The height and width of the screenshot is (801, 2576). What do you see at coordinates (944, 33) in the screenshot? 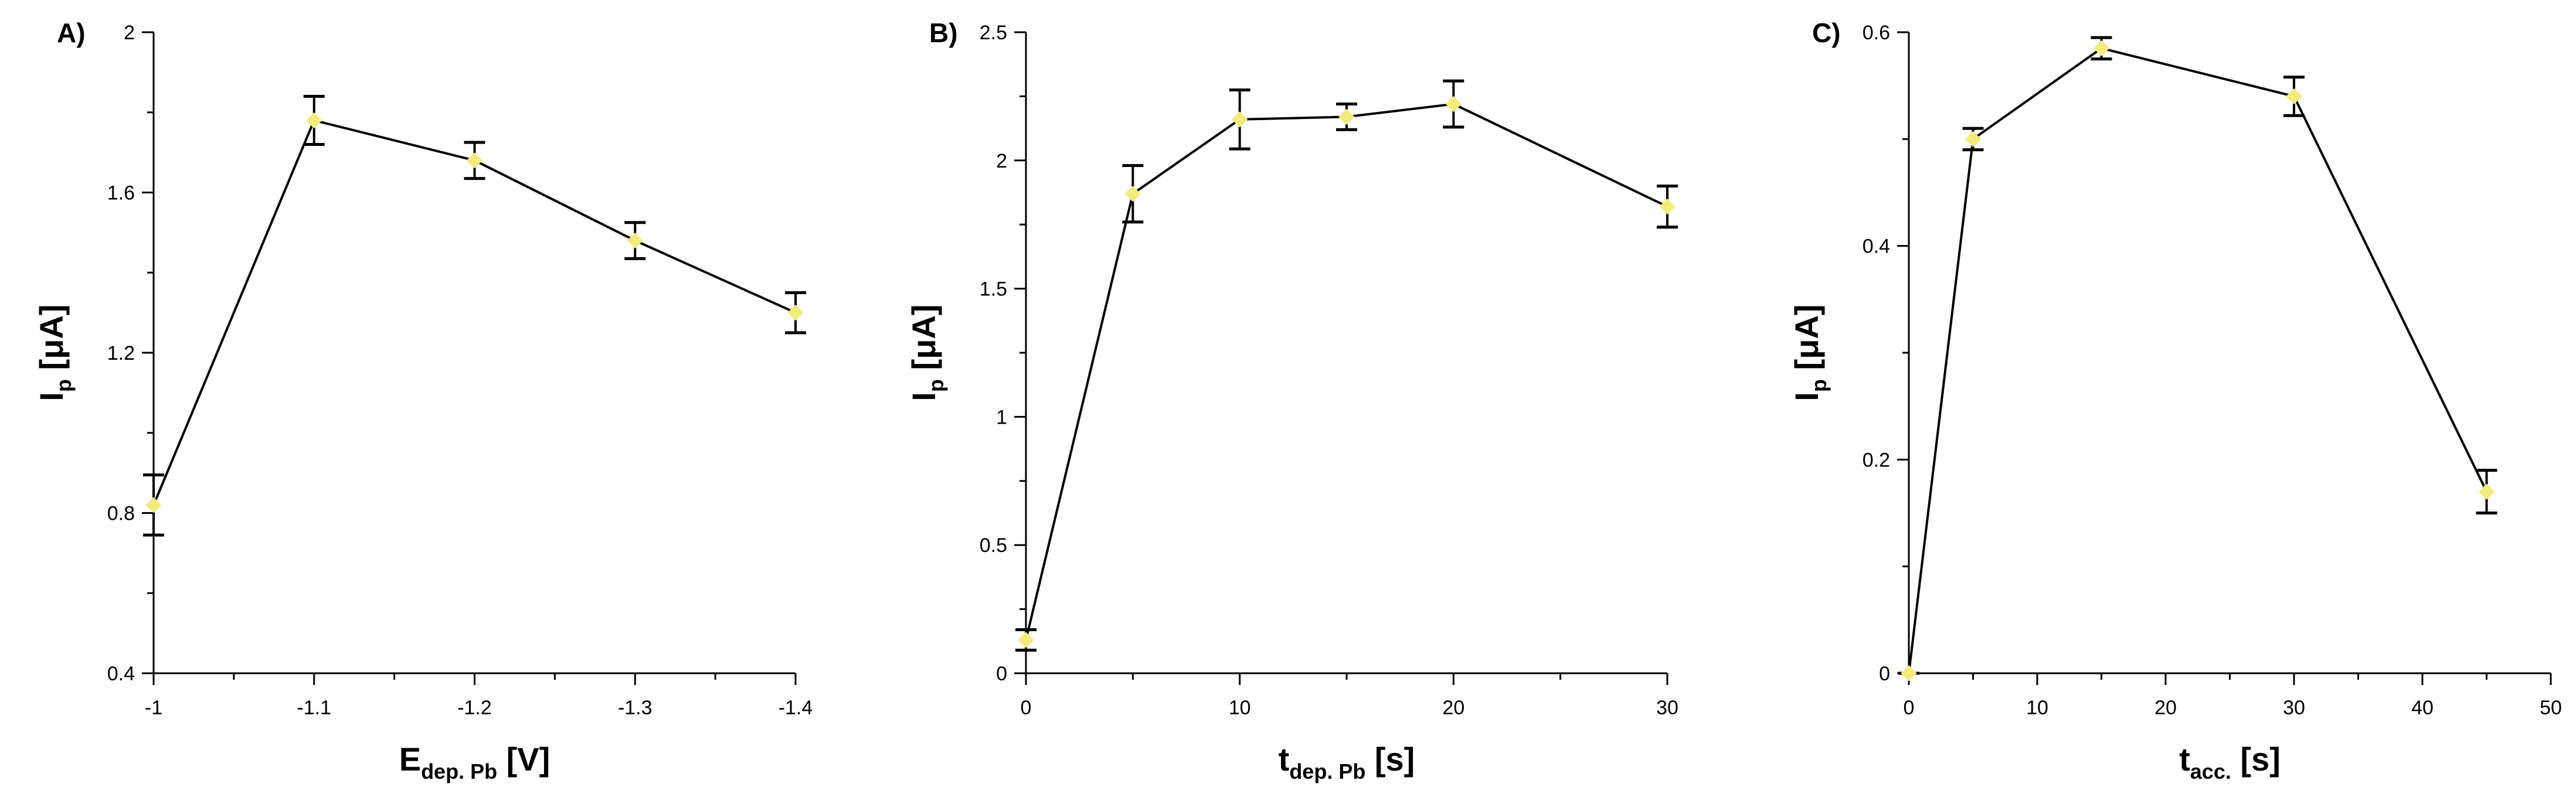
I see `panel-label: B)` at bounding box center [944, 33].